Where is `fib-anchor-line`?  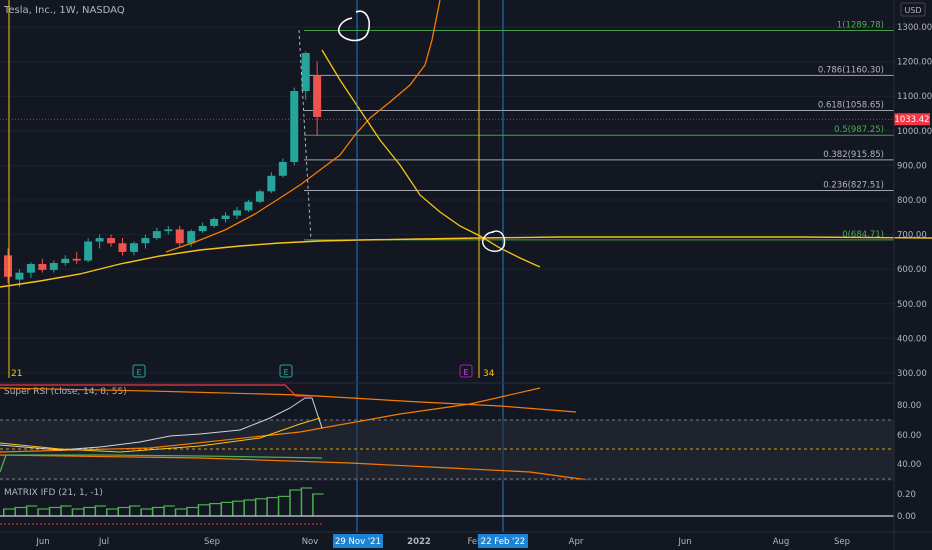 fib-anchor-line is located at coordinates (305, 135).